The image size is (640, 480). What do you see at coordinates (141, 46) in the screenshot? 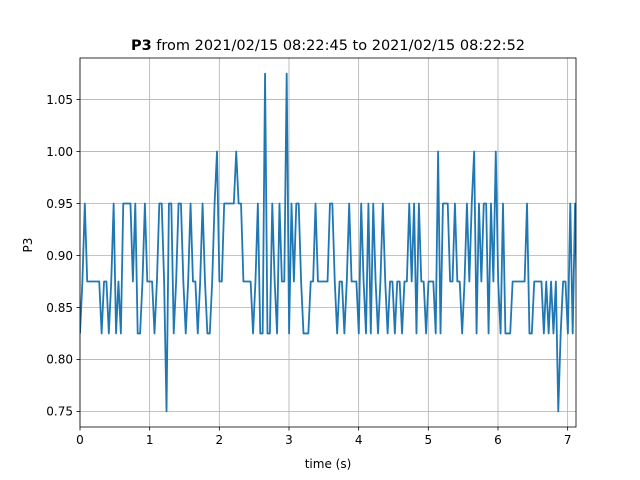
I see `chart-title-bold: P3` at bounding box center [141, 46].